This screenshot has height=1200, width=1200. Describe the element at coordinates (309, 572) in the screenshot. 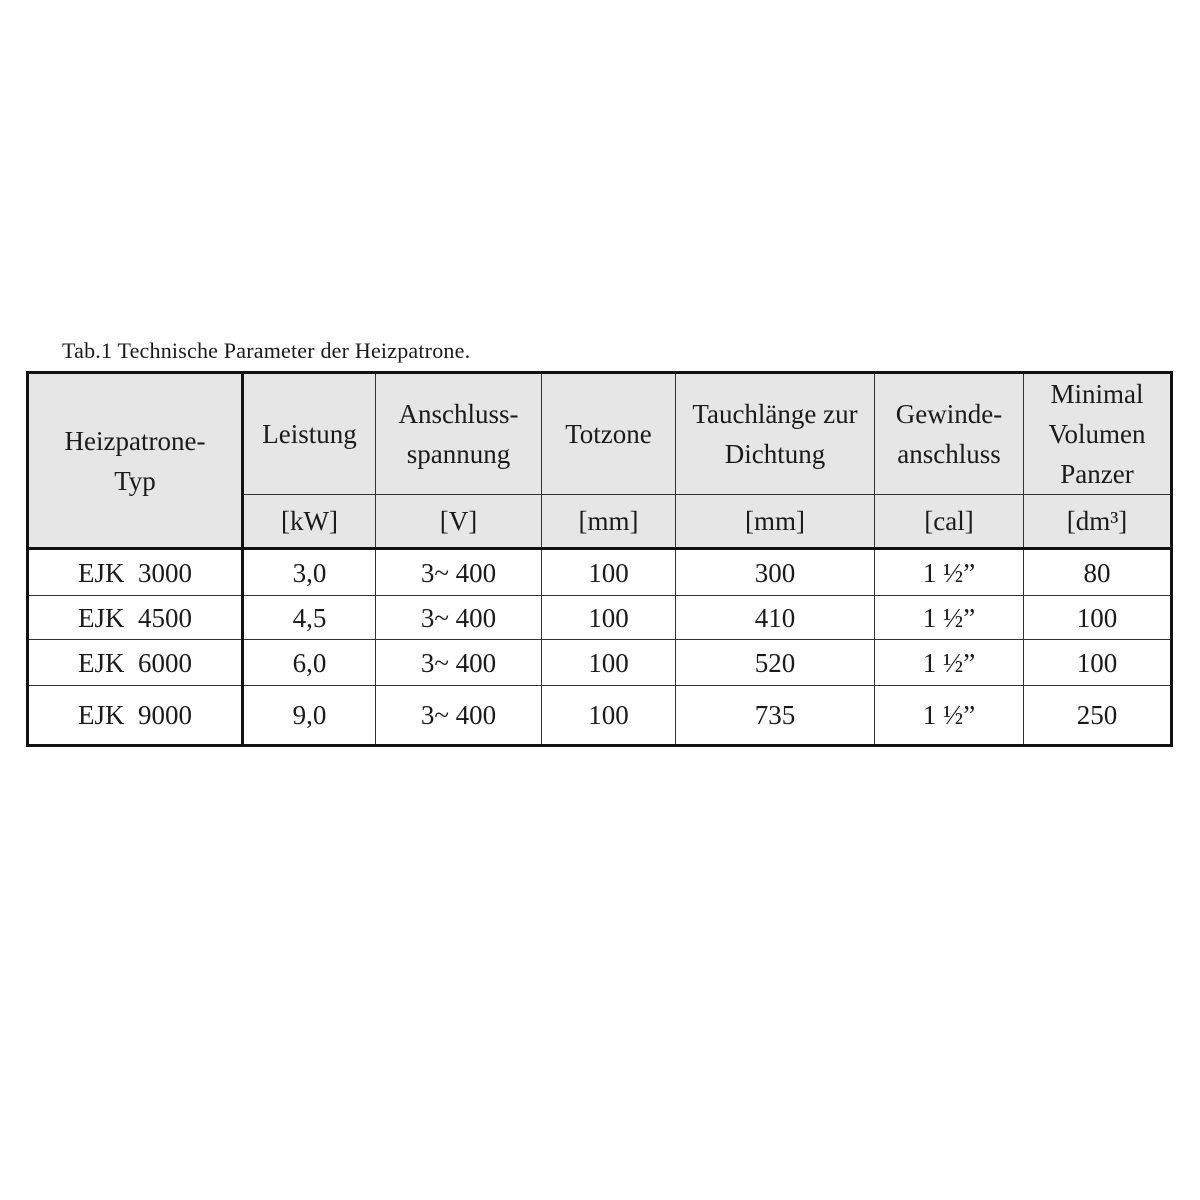

I see `value-cell: 3,0` at that location.